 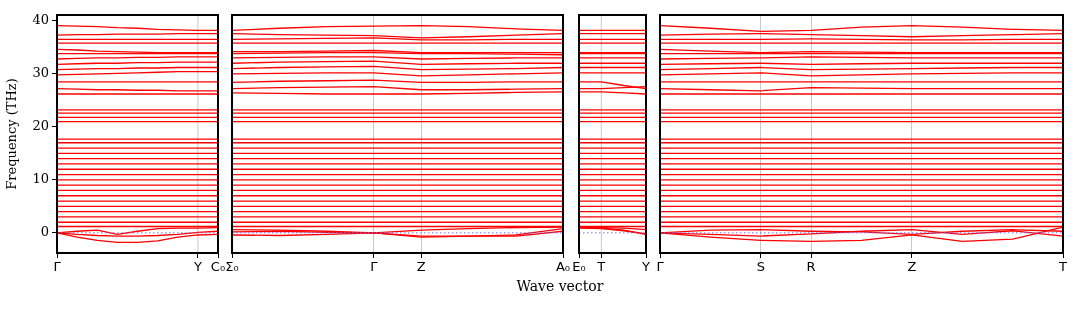 I want to click on x-tick-label: S, so click(x=760, y=267).